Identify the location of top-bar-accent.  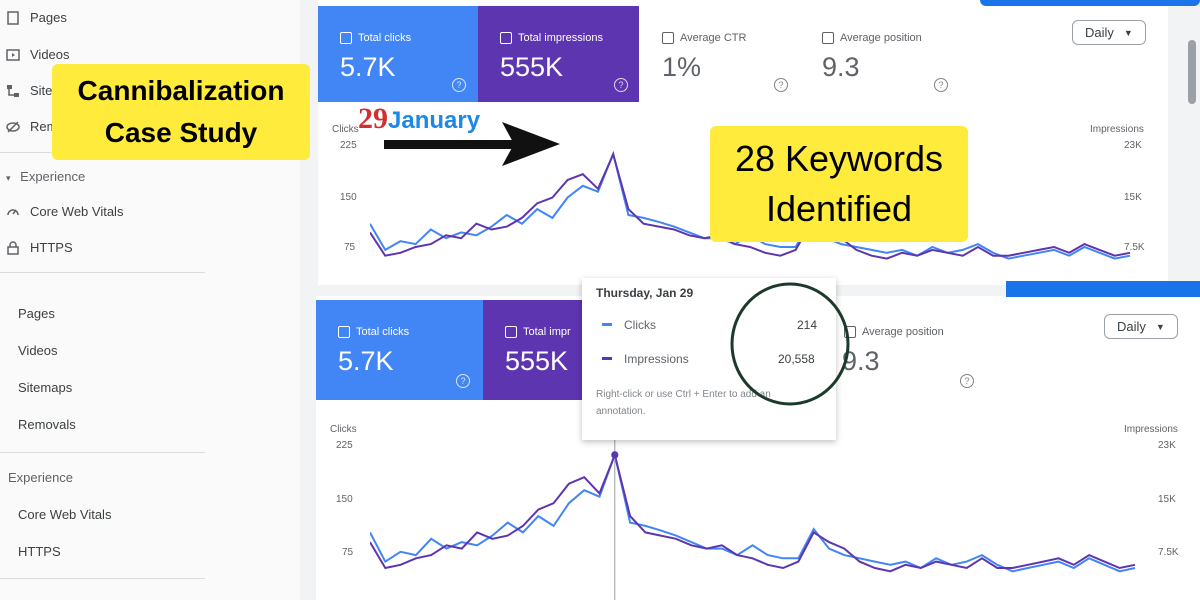
(1090, 3).